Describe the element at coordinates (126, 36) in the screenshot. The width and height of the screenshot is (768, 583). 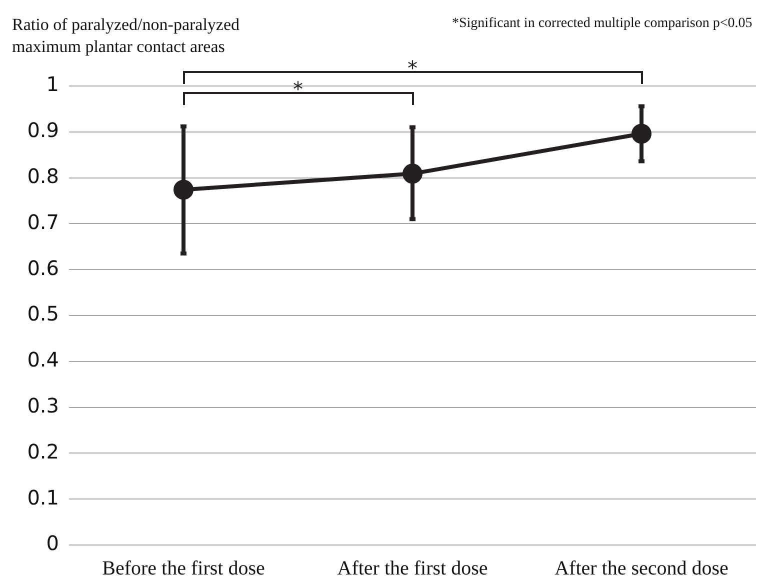
I see `y-axis-title: Ratio of paralyzed/non-paralyzed maximum plantar contact areas` at that location.